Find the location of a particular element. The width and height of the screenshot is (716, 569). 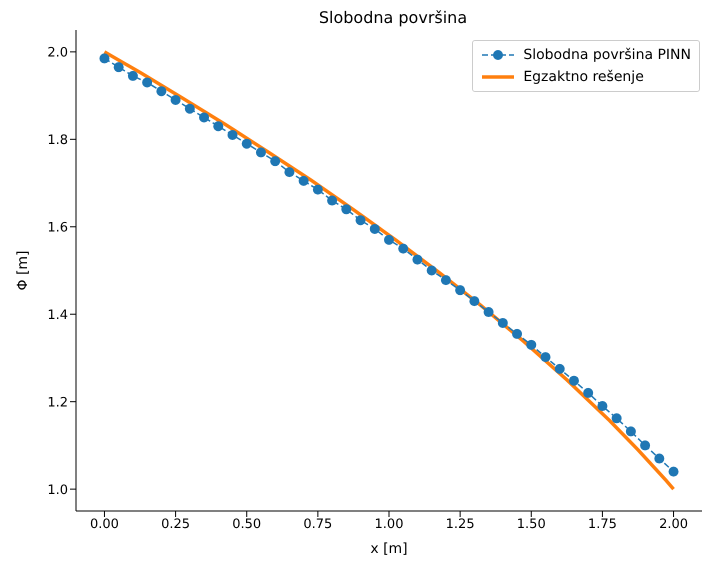

x-tick-label: 2.00 is located at coordinates (673, 524).